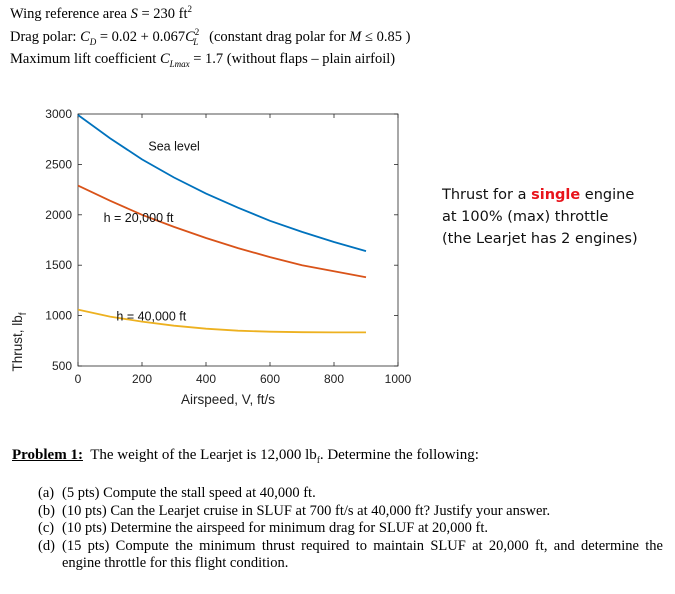 Image resolution: width=675 pixels, height=594 pixels. What do you see at coordinates (398, 379) in the screenshot?
I see `x-tick-label: 1000` at bounding box center [398, 379].